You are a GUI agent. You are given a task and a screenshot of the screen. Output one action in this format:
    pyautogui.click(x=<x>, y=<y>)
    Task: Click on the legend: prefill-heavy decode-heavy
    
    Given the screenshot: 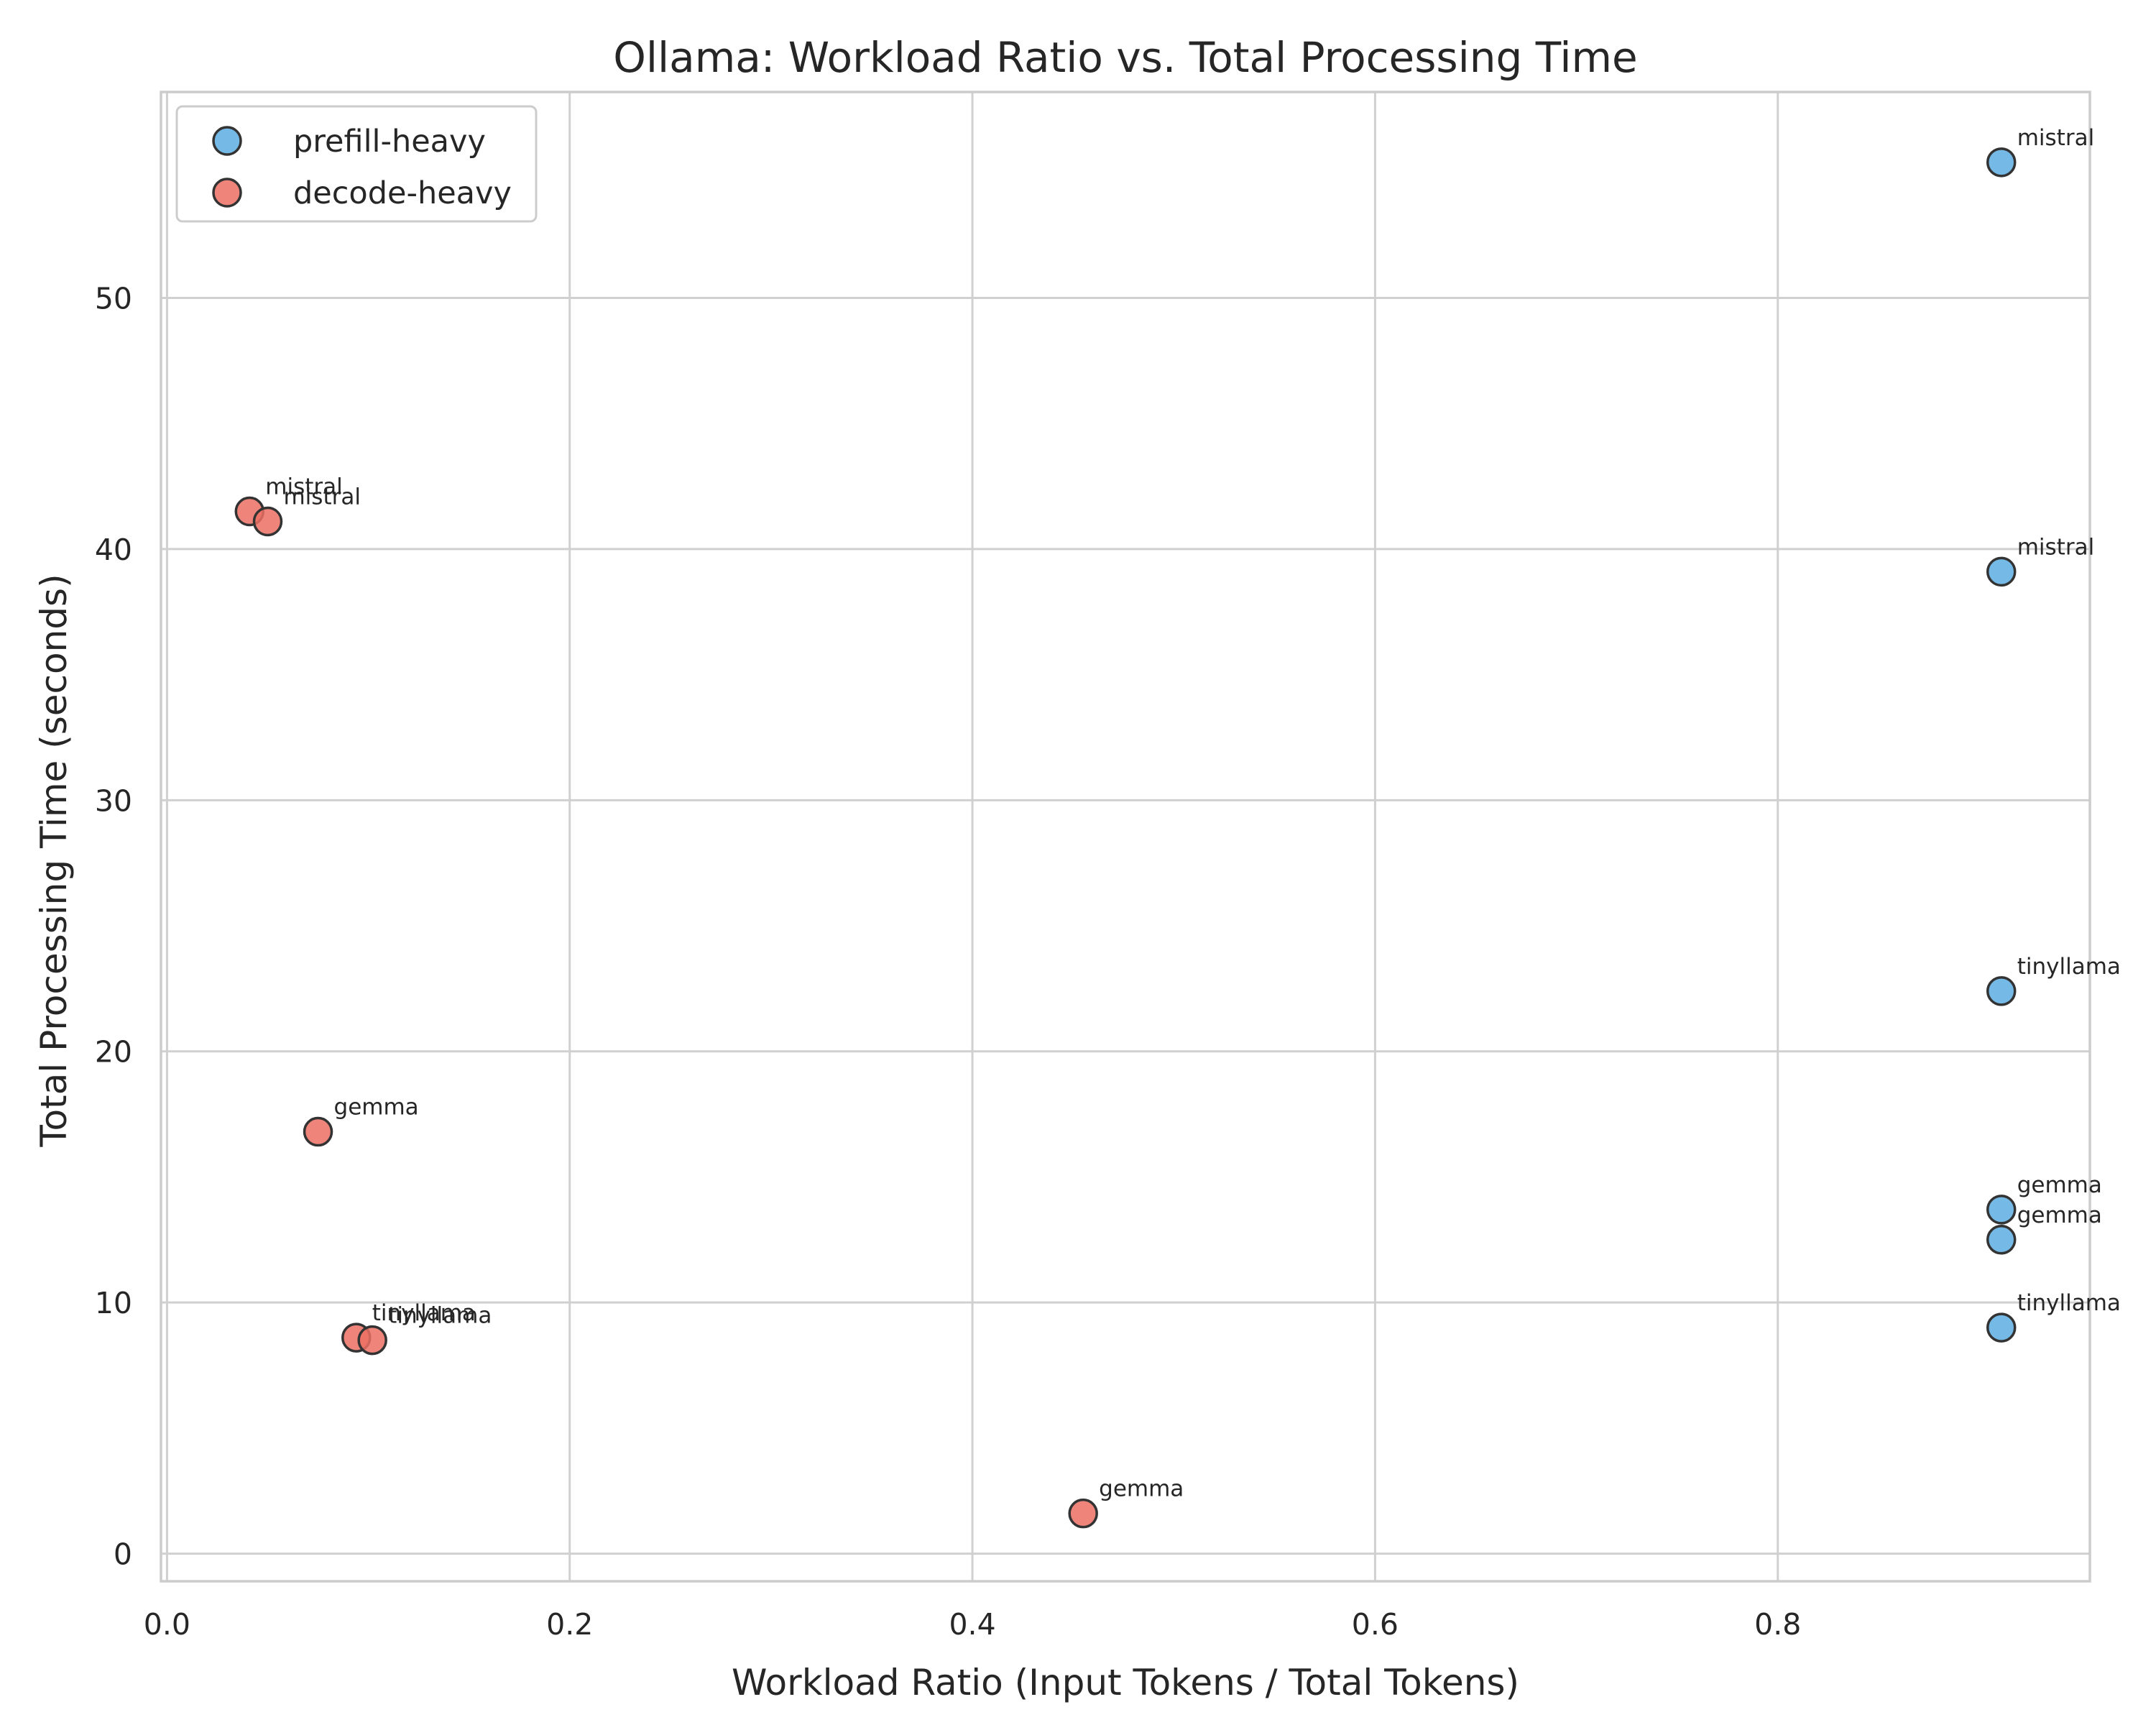 What is the action you would take?
    pyautogui.click(x=356, y=164)
    